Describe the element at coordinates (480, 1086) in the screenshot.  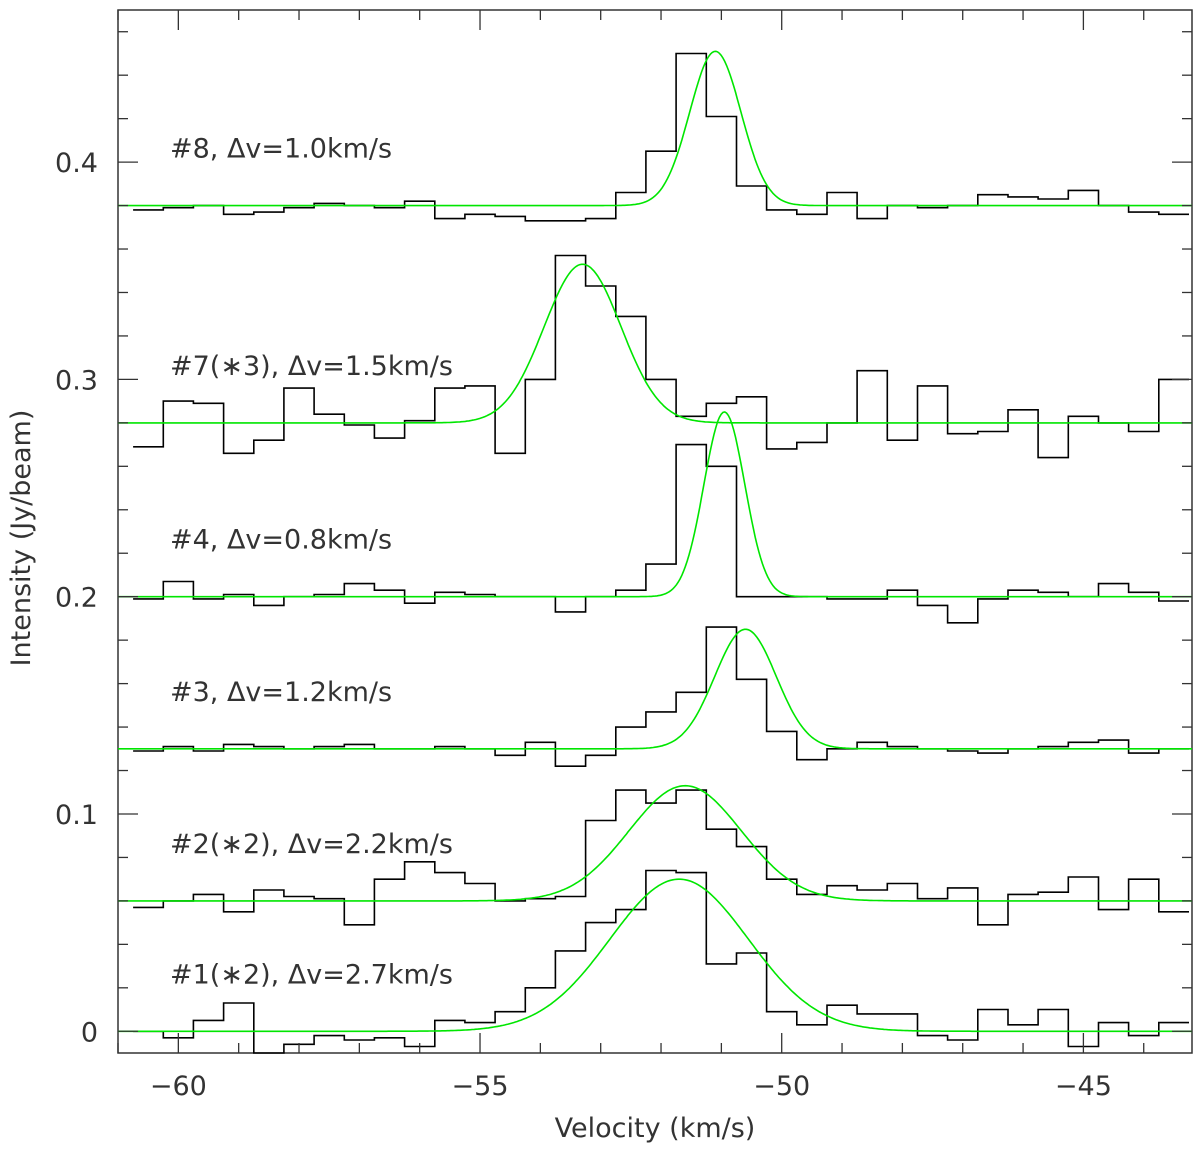
I see `x-tick-label: −55` at that location.